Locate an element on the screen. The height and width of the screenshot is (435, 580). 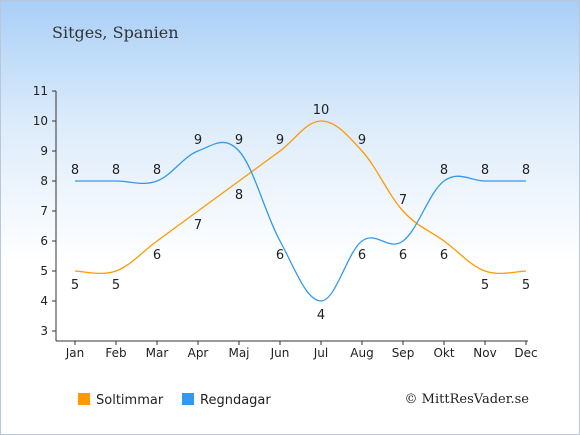
y-tick-label: 4 is located at coordinates (44, 301).